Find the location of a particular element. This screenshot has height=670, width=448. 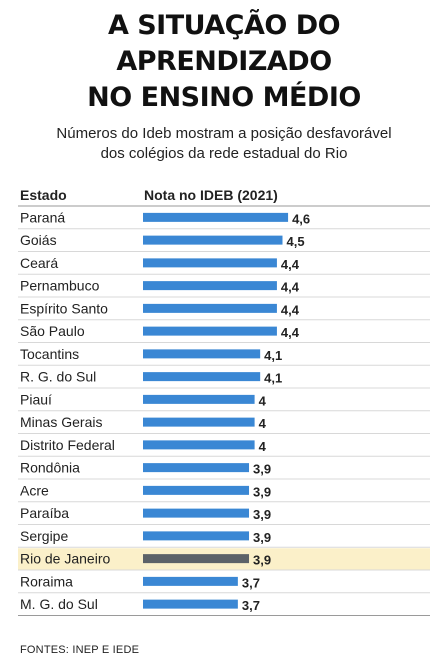

state-label-espirito-santo: Espírito Santo is located at coordinates (64, 308).